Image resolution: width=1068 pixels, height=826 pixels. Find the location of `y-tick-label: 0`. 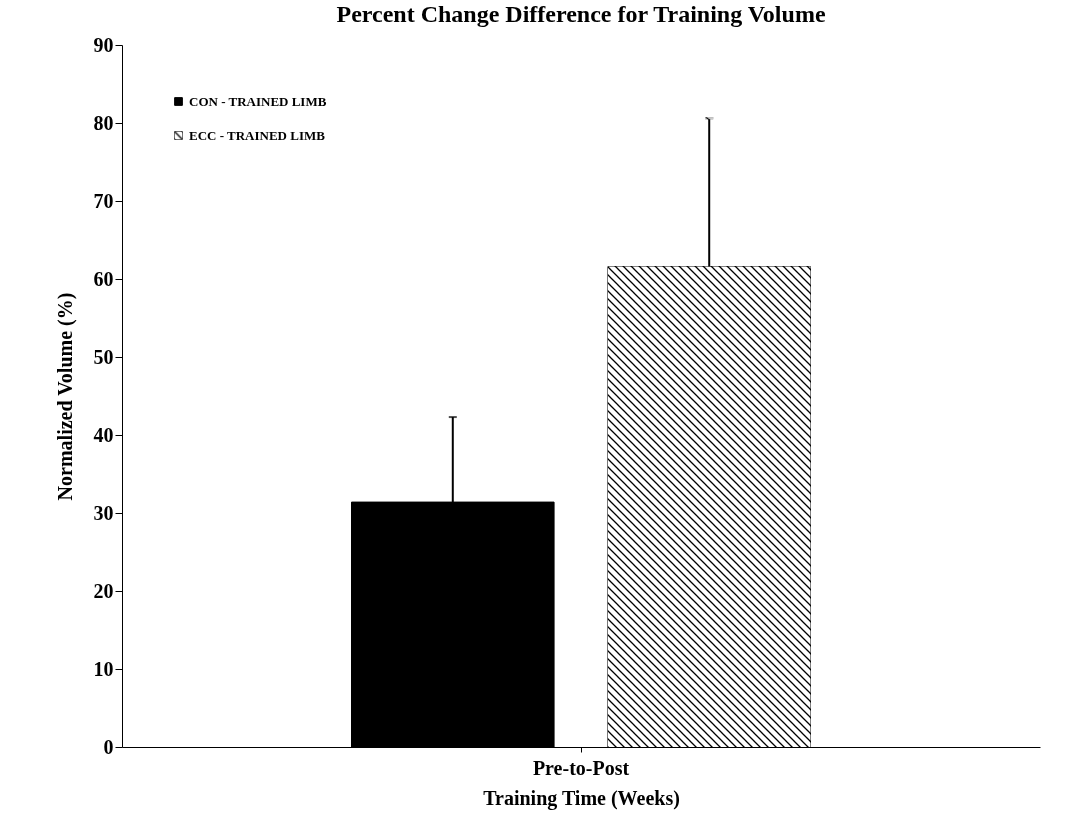

y-tick-label: 0 is located at coordinates (108, 746).